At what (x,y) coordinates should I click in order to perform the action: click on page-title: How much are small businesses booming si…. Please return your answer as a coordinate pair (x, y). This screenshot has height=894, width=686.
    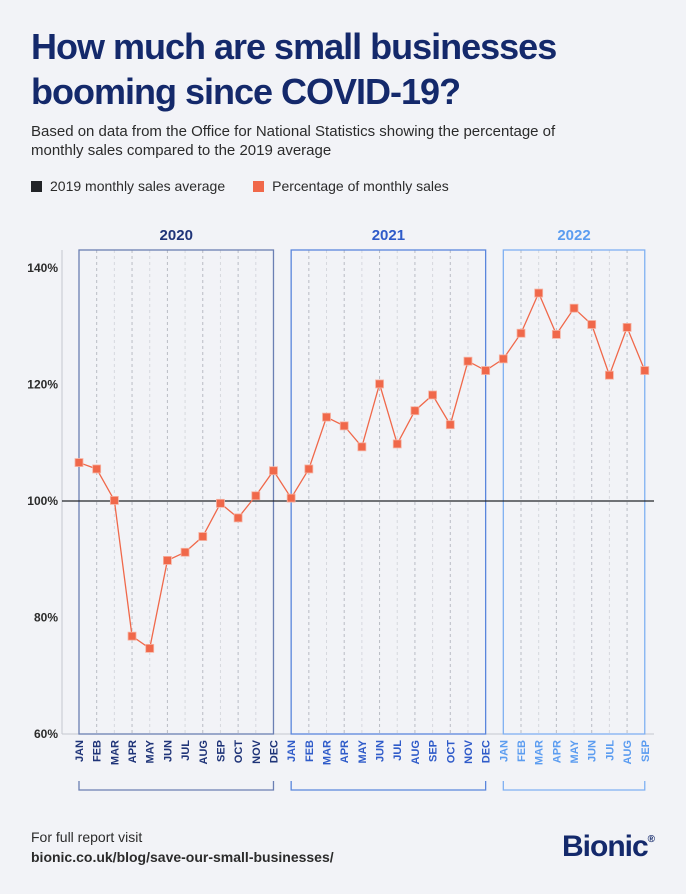
    Looking at the image, I should click on (294, 69).